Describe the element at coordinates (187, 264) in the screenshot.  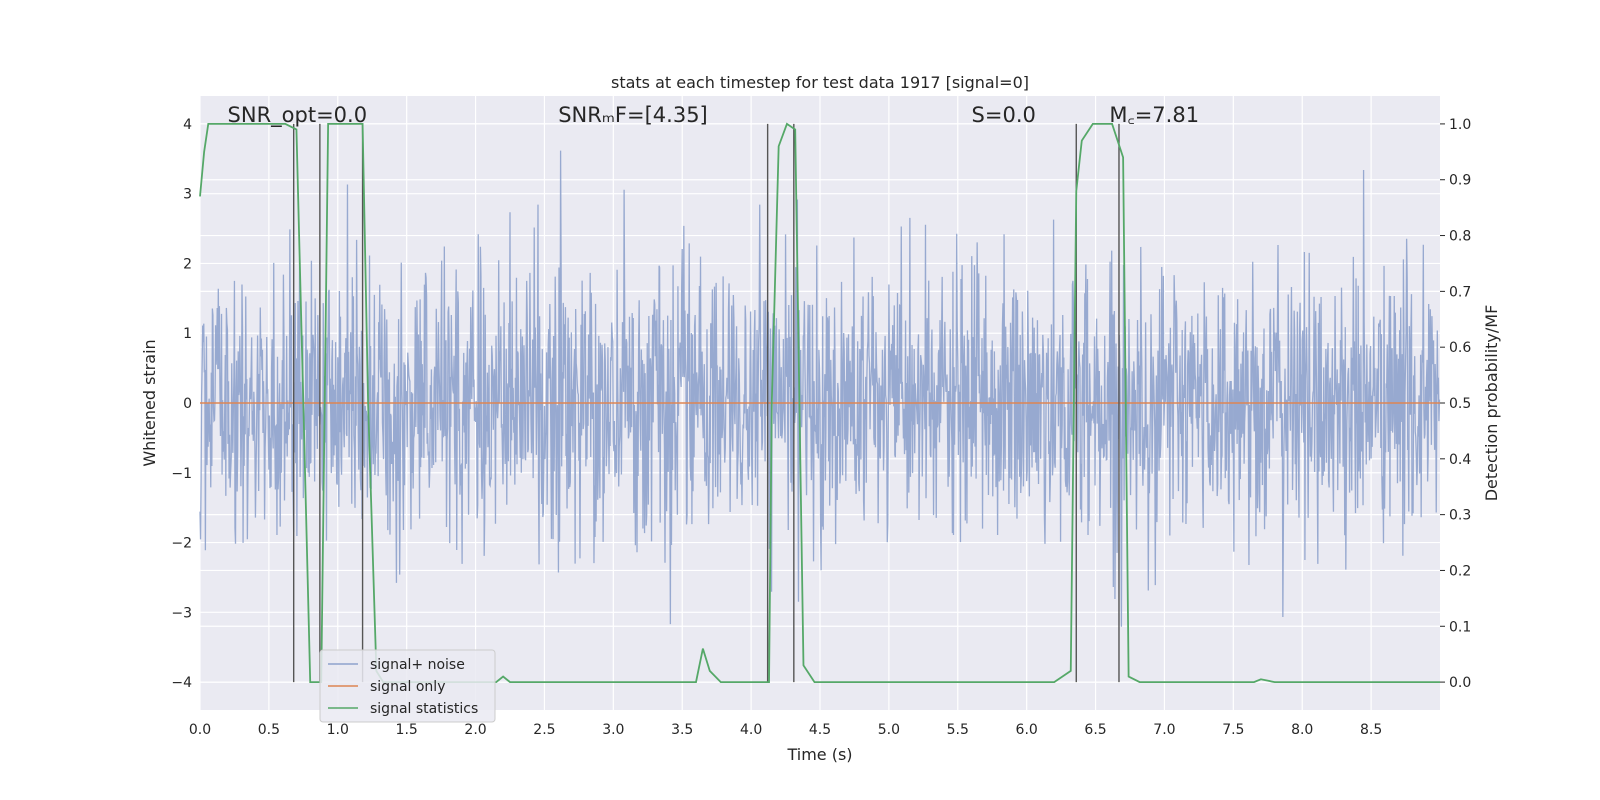
I see `y-tick-label: 2` at that location.